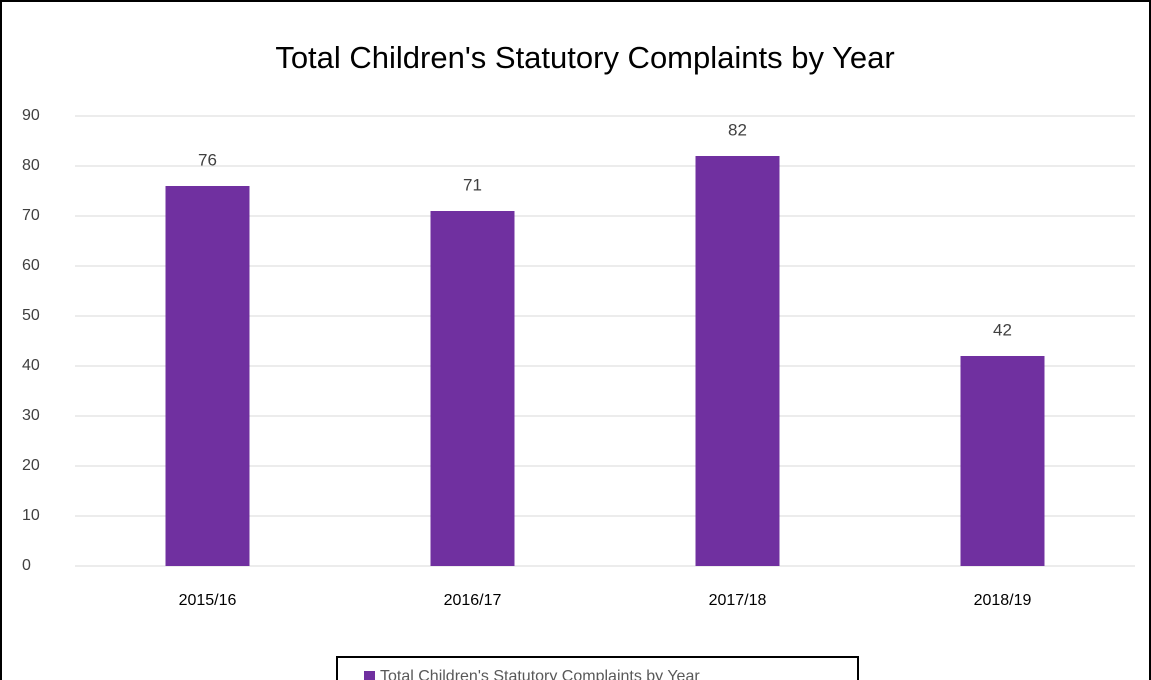  Describe the element at coordinates (207, 159) in the screenshot. I see `data-label: 76` at that location.